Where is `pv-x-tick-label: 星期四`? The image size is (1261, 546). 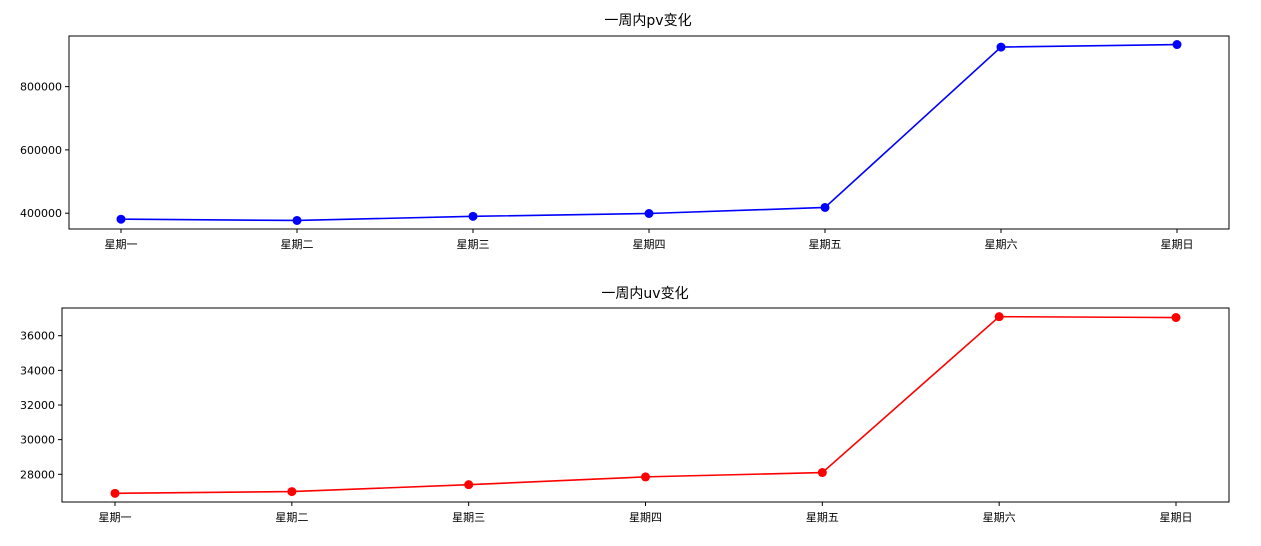 pv-x-tick-label: 星期四 is located at coordinates (649, 244).